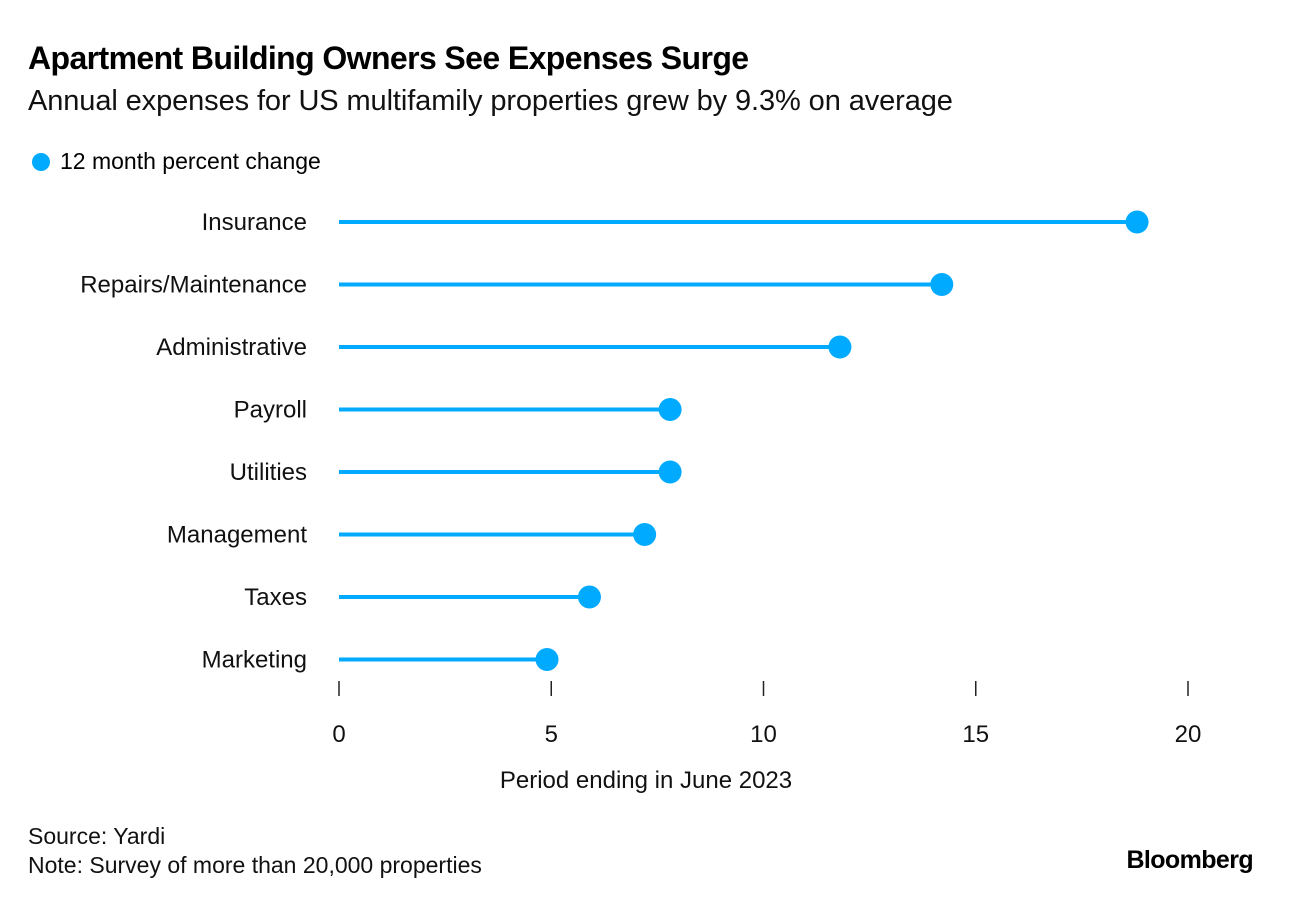  I want to click on category-label: Administrative, so click(231, 347).